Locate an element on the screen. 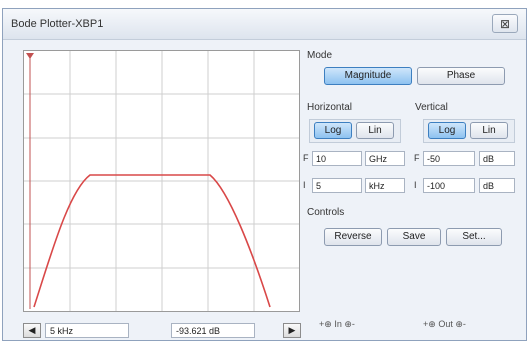 This screenshot has height=345, width=531. horizontal-log-button: Log is located at coordinates (333, 130).